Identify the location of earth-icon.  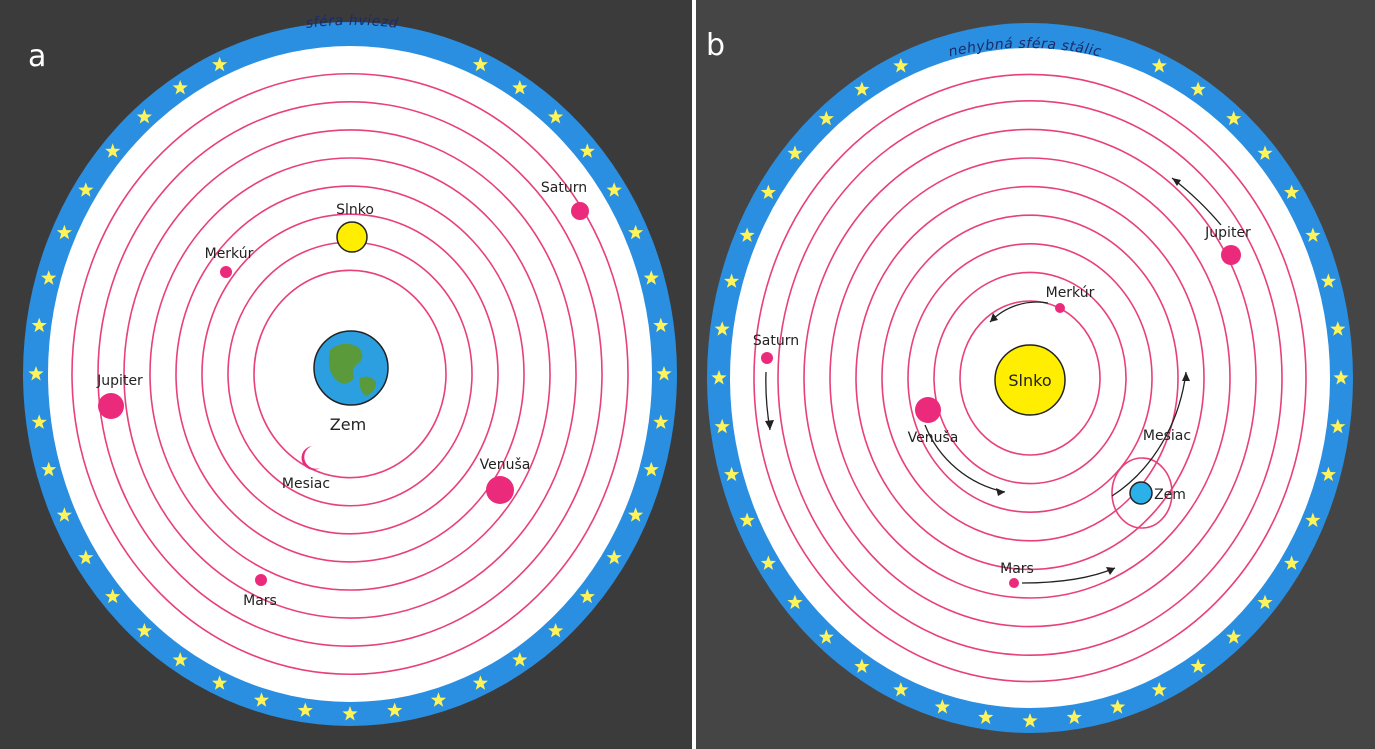
(1141, 493).